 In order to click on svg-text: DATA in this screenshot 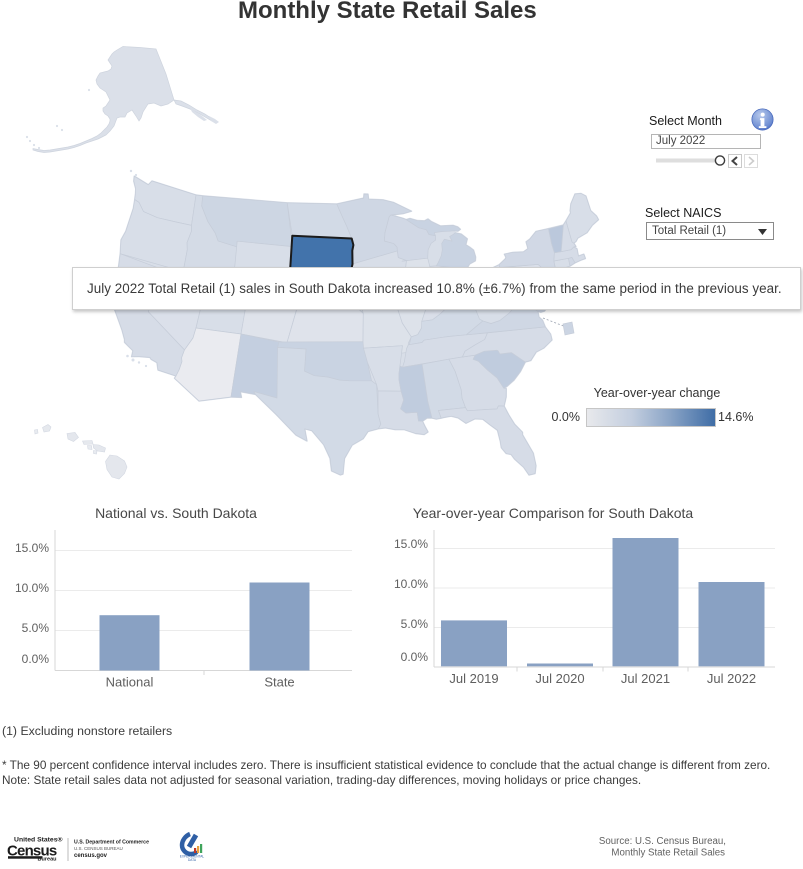, I will do `click(192, 860)`.